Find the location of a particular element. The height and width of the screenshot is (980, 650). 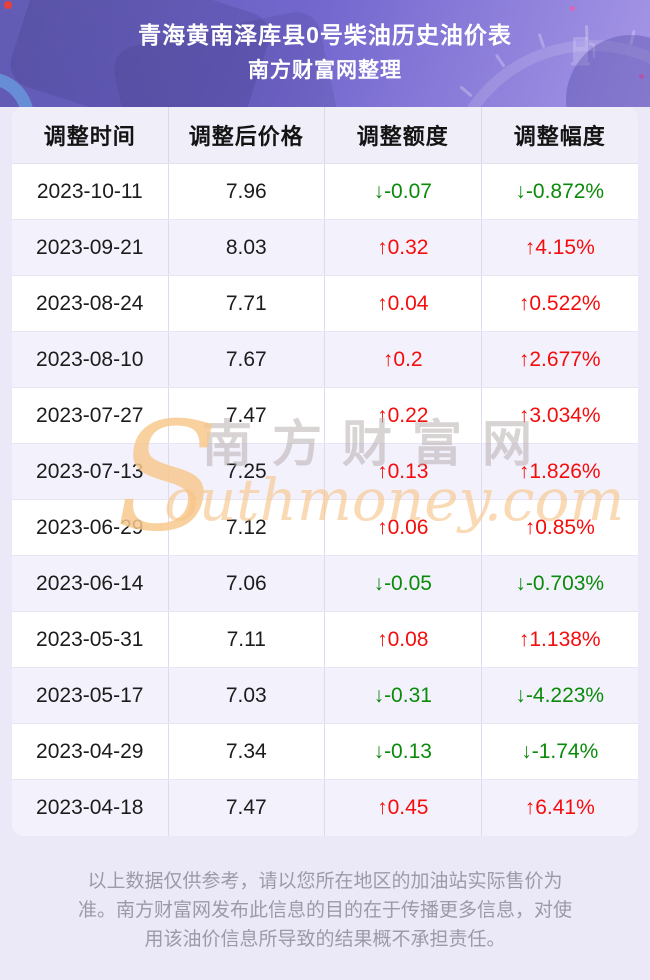

cell-adjust-date: 2023-08-10 is located at coordinates (90, 359).